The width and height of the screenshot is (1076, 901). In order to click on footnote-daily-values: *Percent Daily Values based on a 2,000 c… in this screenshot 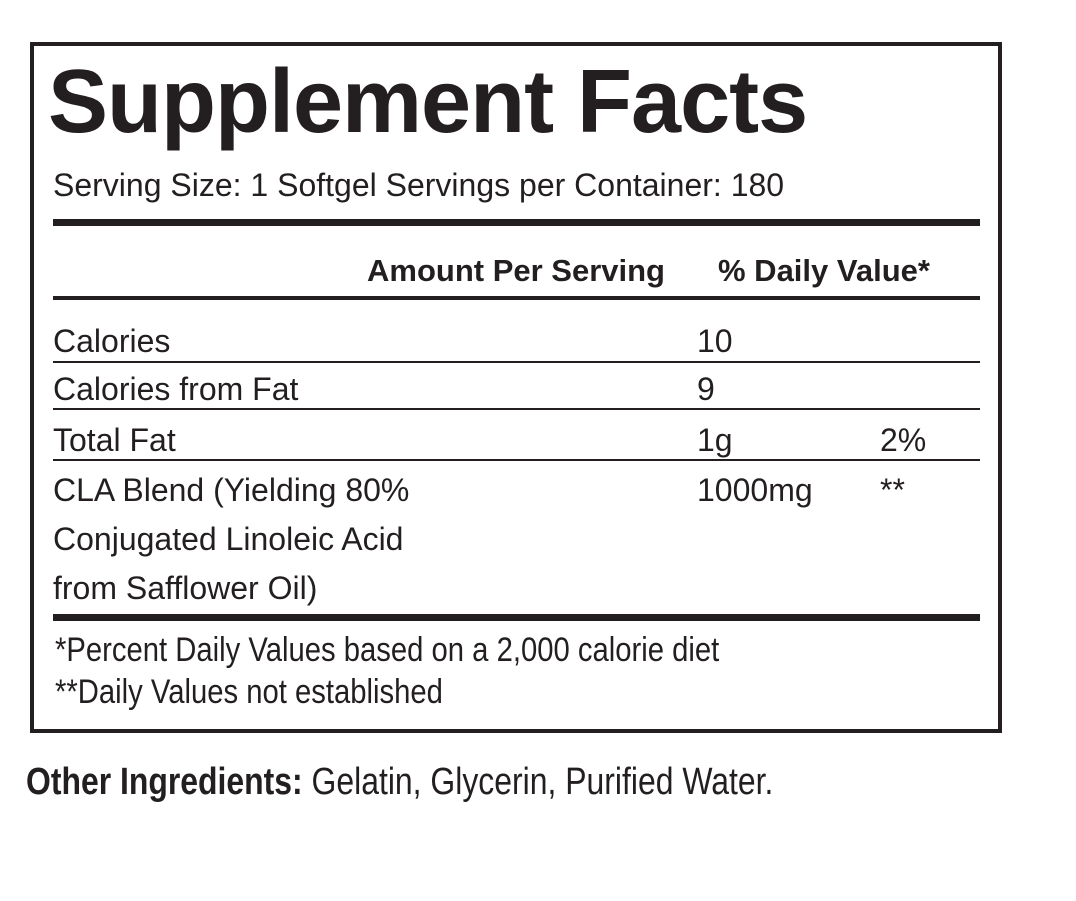, I will do `click(387, 650)`.